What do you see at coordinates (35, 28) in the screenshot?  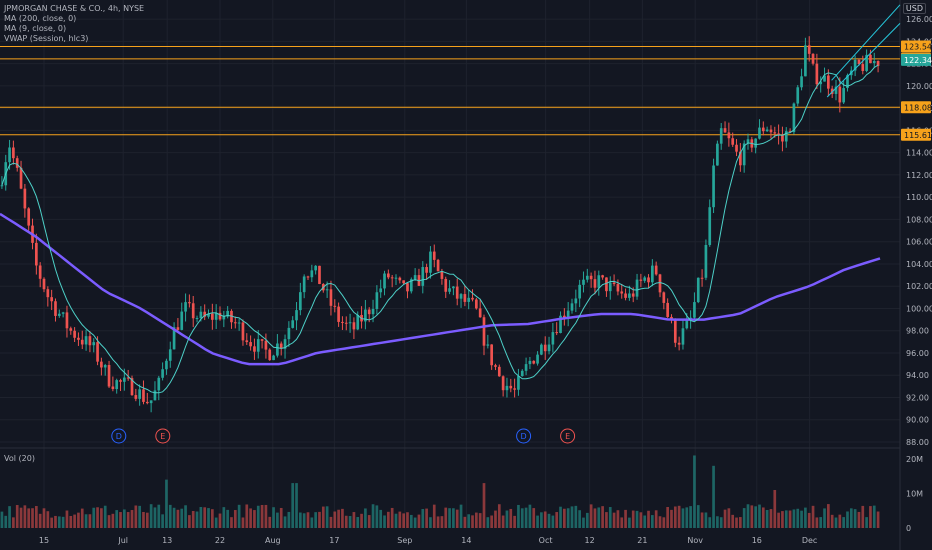 I see `legend-ma9: MA (9, close, 0)` at bounding box center [35, 28].